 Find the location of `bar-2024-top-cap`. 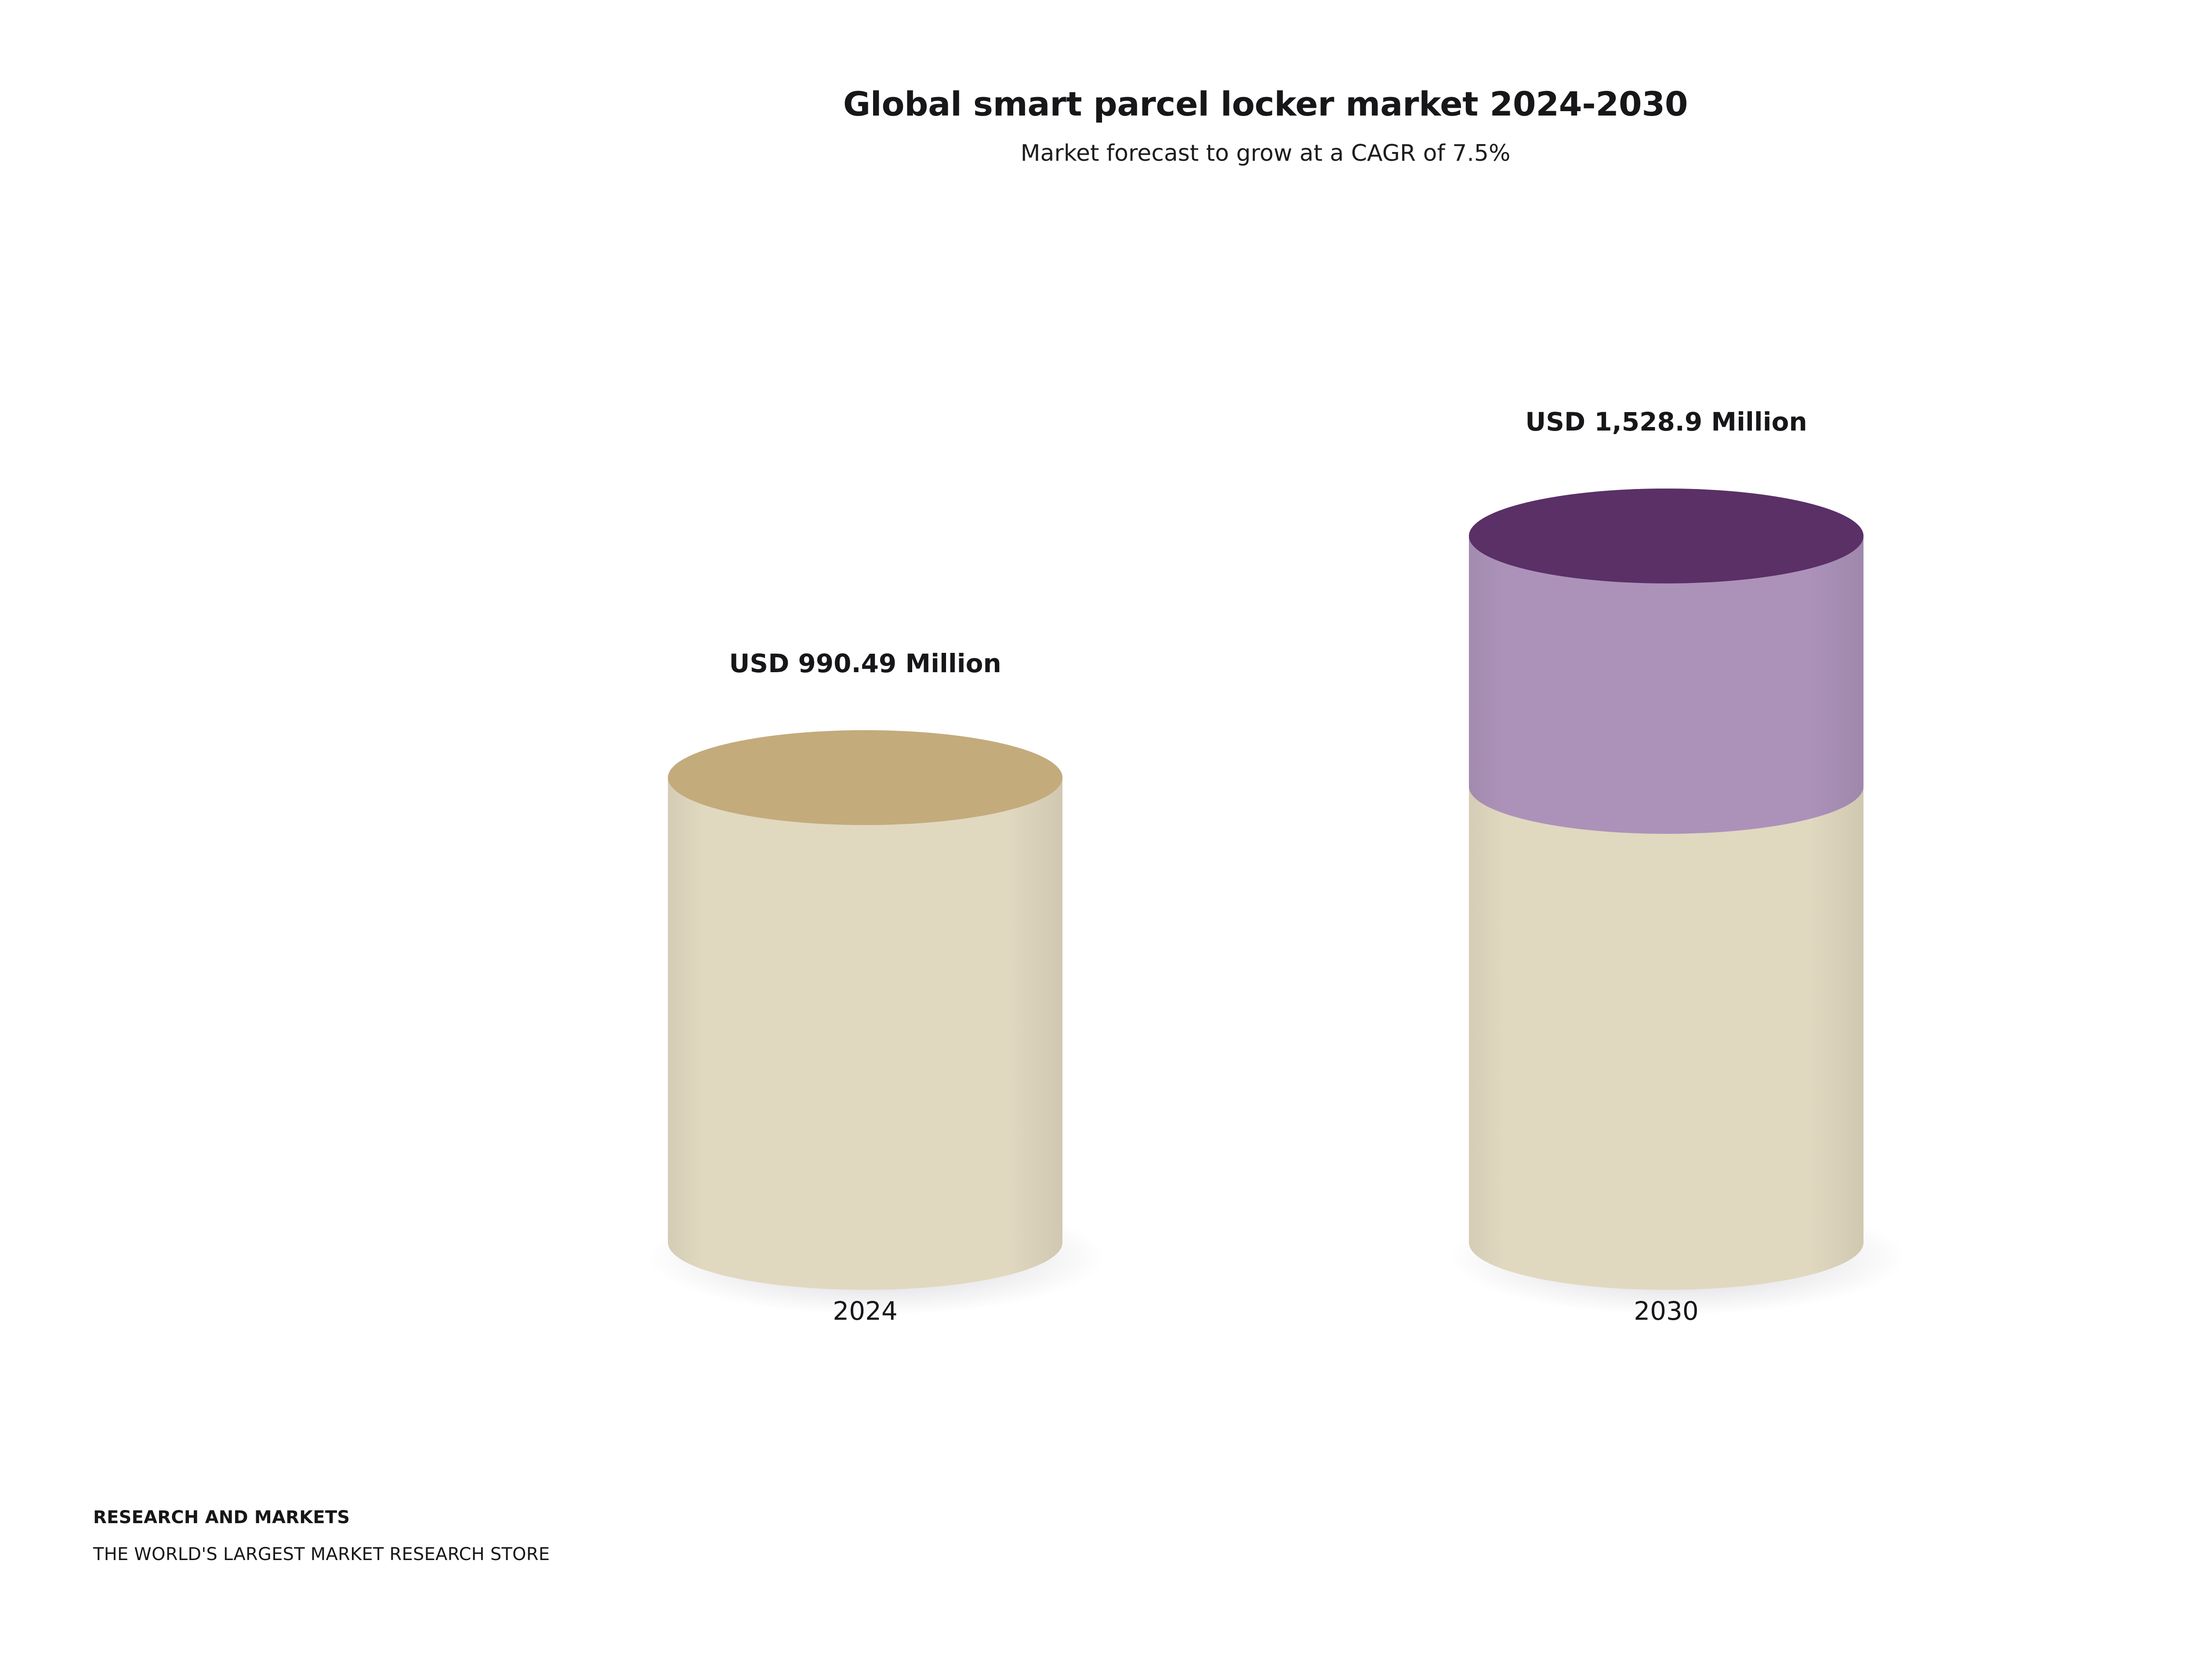

bar-2024-top-cap is located at coordinates (865, 777).